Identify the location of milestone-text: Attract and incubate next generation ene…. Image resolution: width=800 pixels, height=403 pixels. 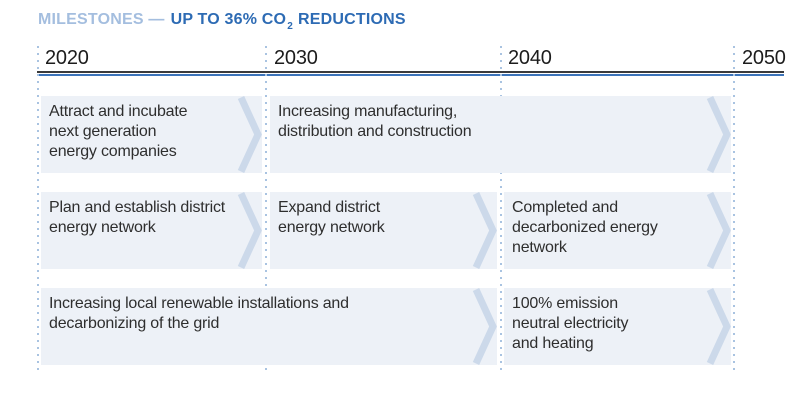
(118, 131).